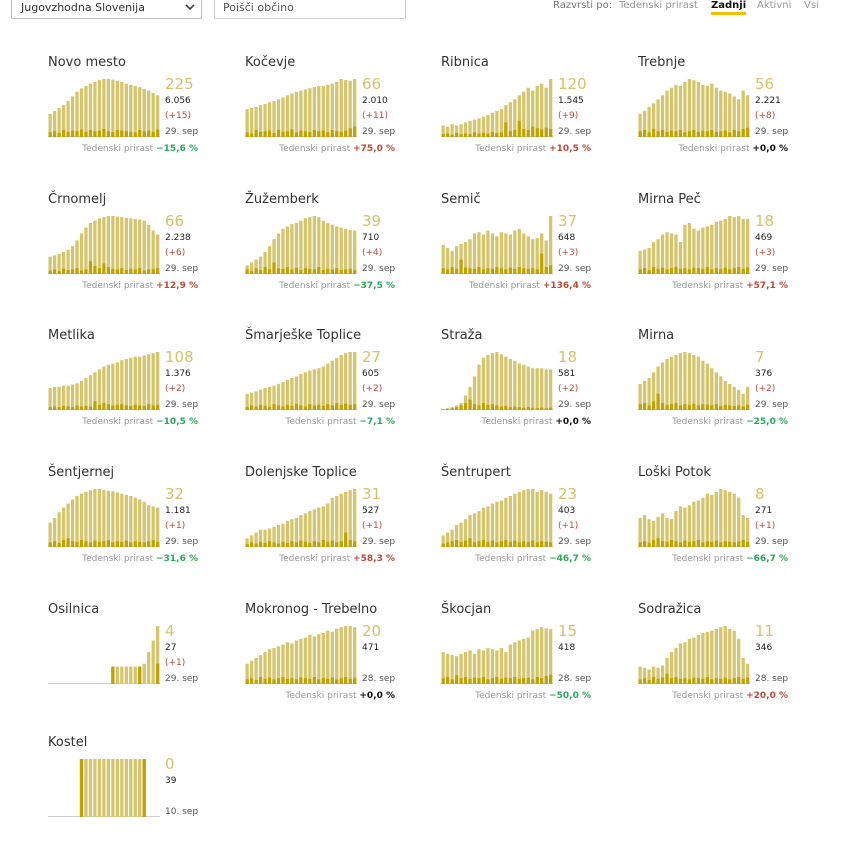  Describe the element at coordinates (570, 696) in the screenshot. I see `weekly-growth-value: −50,0 %` at that location.